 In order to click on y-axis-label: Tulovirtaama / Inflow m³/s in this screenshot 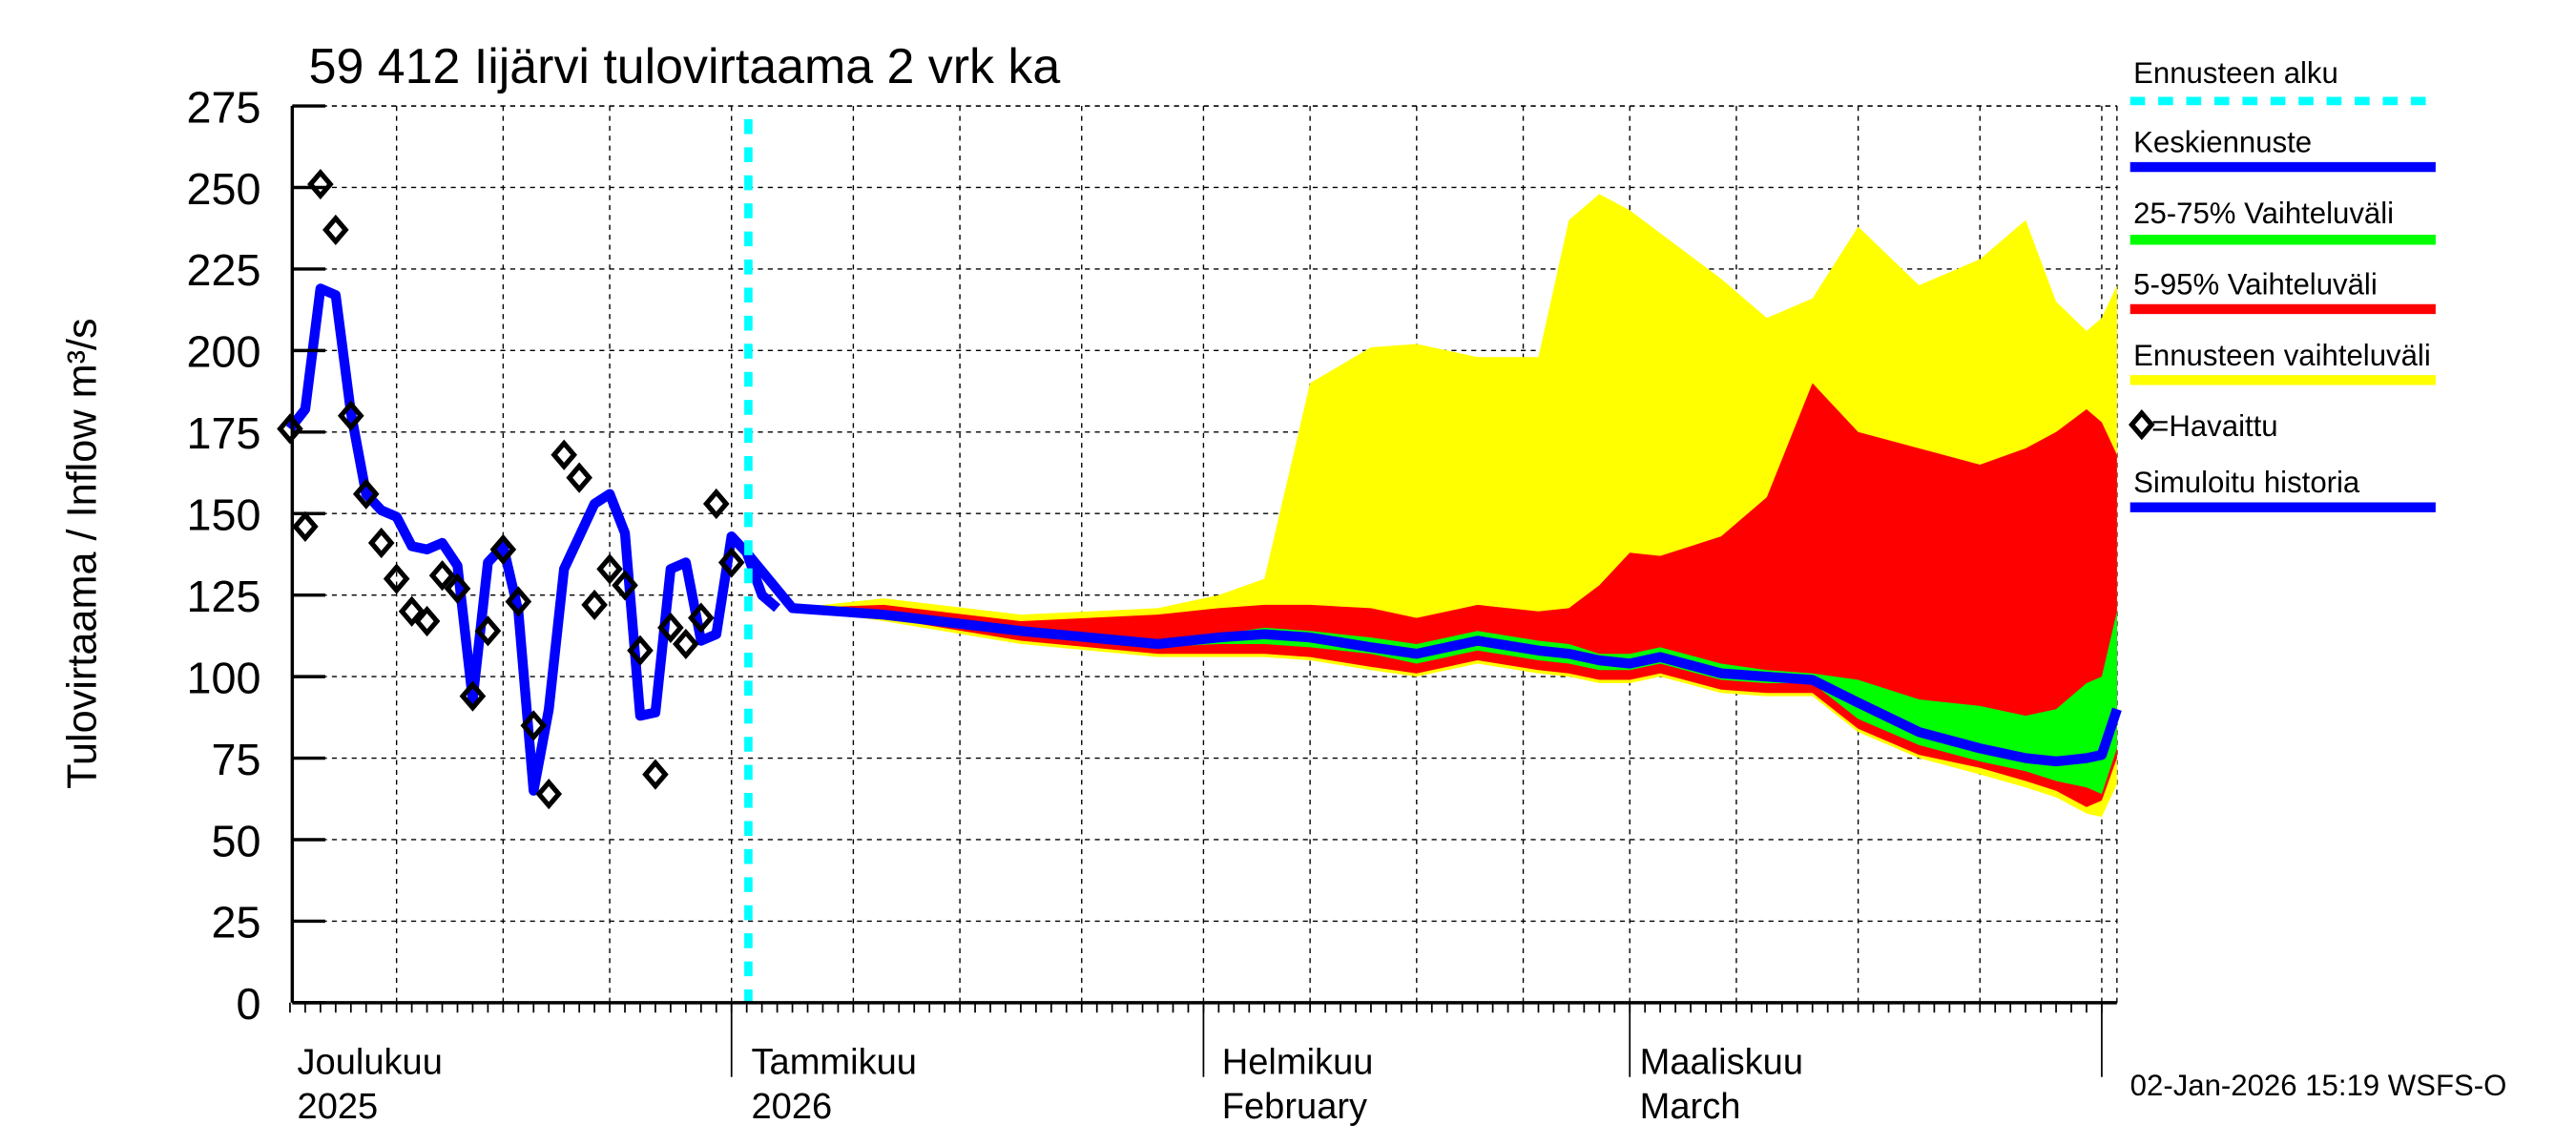, I will do `click(82, 553)`.